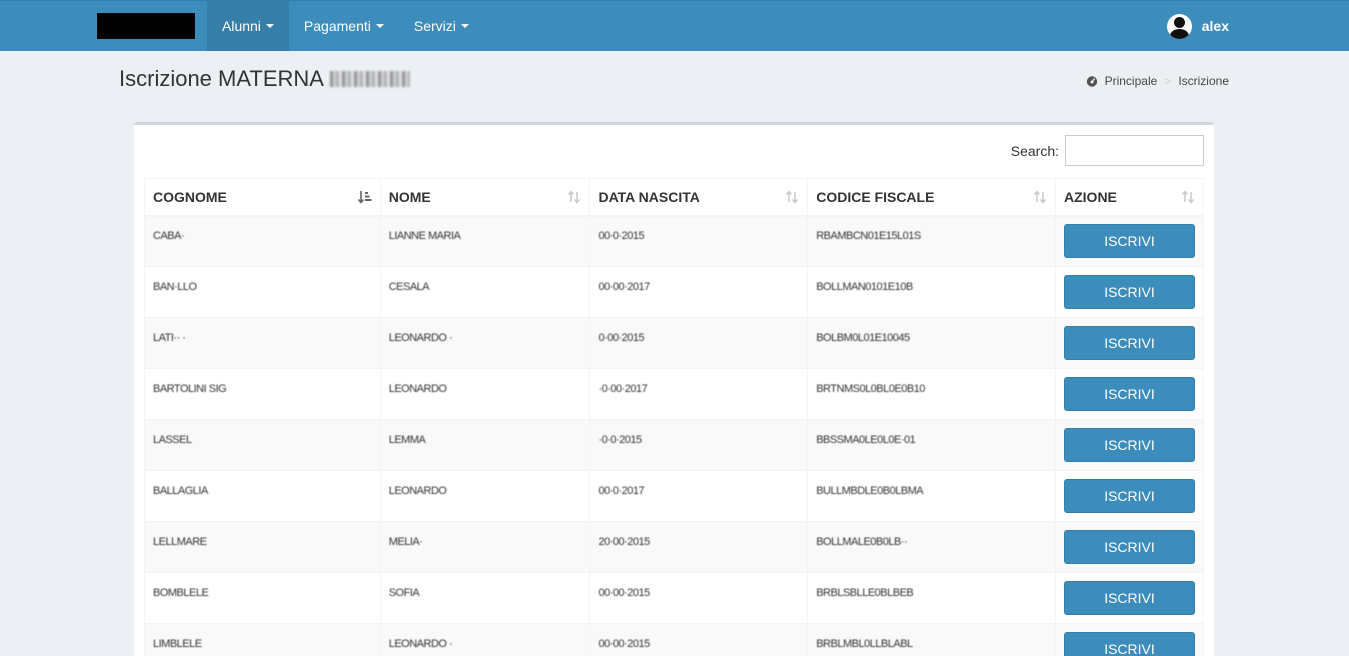 This screenshot has height=656, width=1349. I want to click on data-nascita-value: 00·0·2017, so click(621, 490).